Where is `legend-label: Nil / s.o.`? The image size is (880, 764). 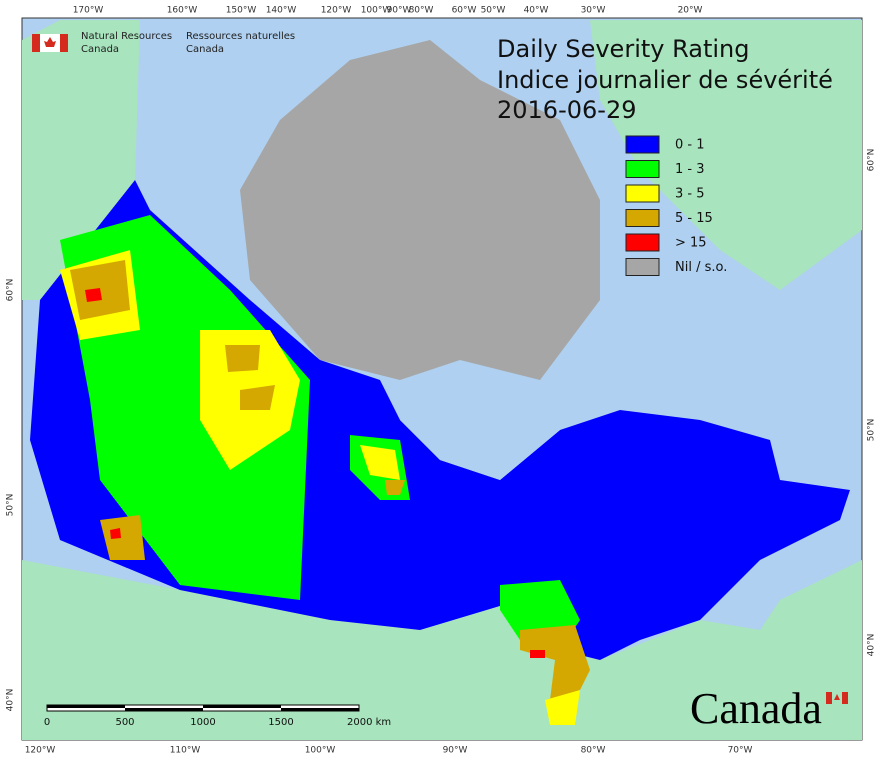
legend-label: Nil / s.o. is located at coordinates (701, 267).